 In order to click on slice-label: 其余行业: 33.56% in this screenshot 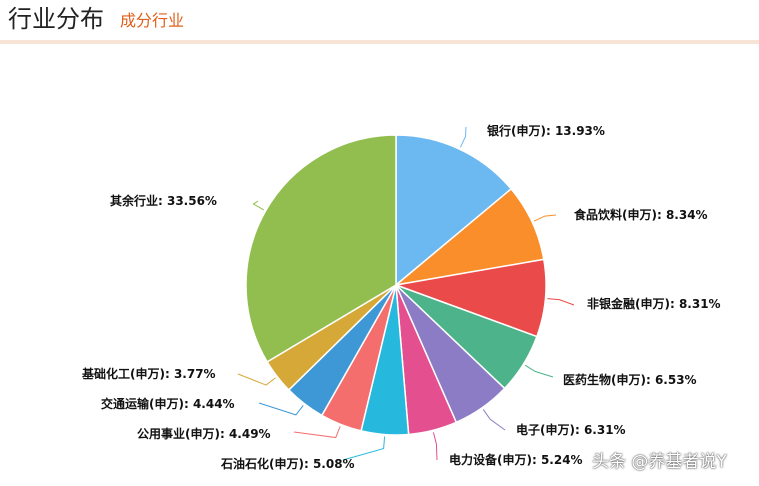, I will do `click(163, 200)`.